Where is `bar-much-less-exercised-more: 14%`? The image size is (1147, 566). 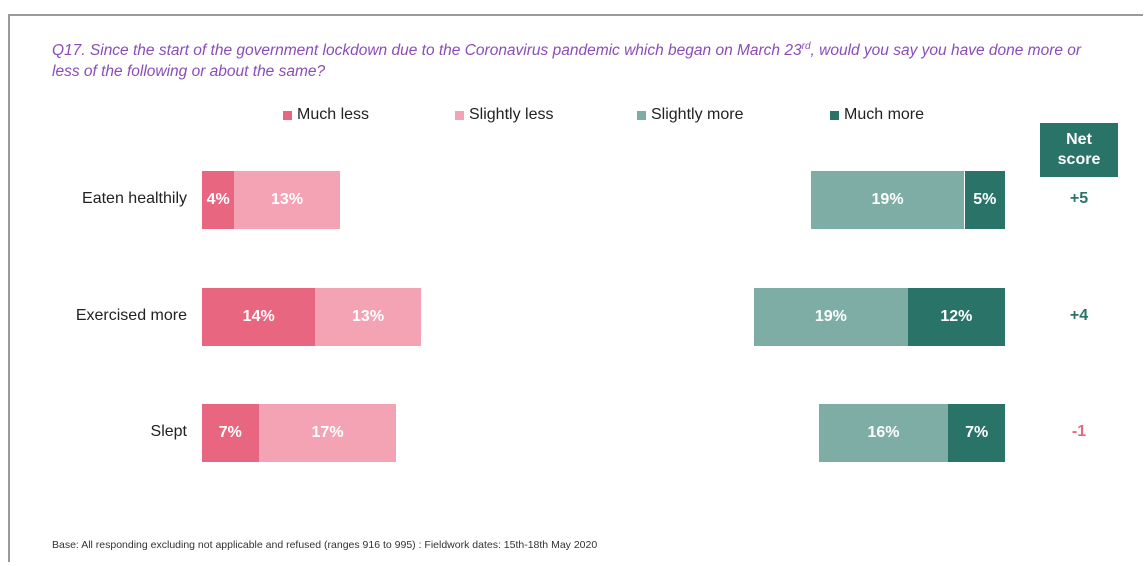 bar-much-less-exercised-more: 14% is located at coordinates (259, 317).